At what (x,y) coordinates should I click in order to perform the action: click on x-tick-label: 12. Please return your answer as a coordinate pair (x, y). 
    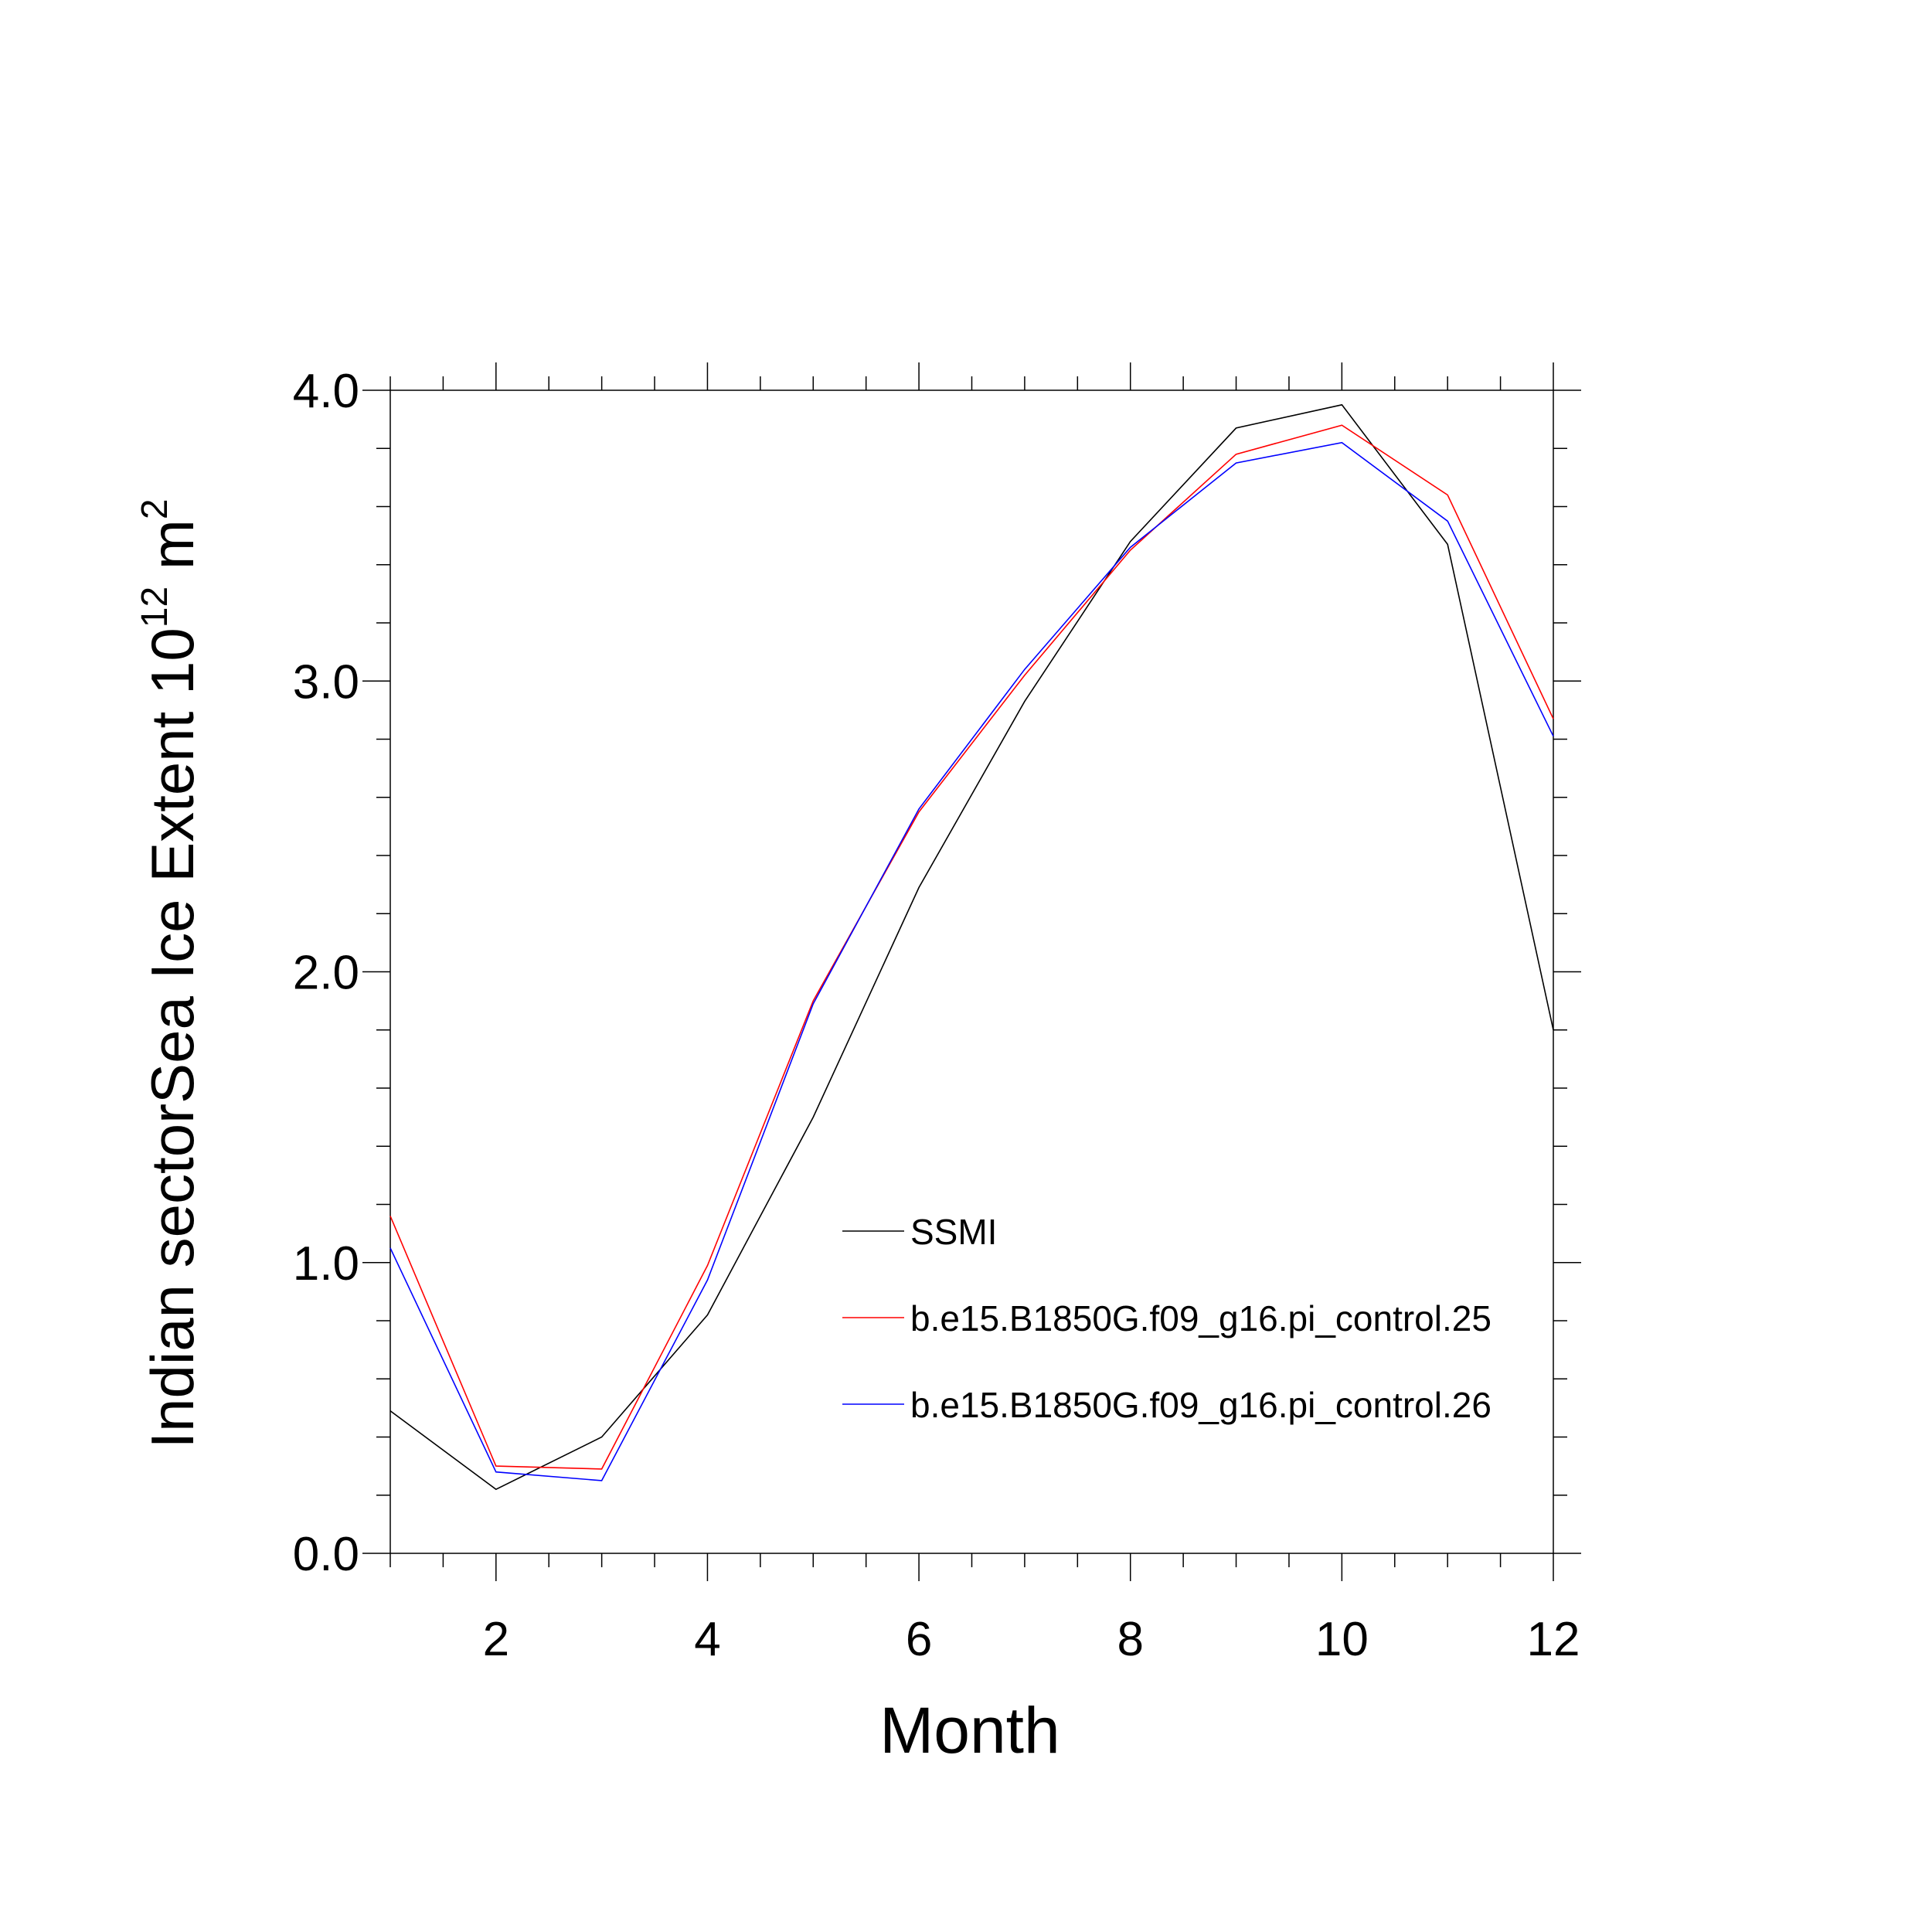
    Looking at the image, I should click on (1554, 1640).